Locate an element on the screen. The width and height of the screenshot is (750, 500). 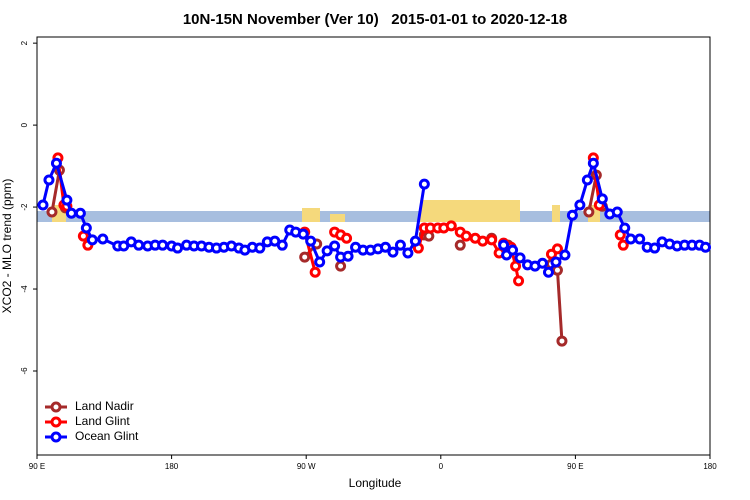
y-tick-label: -2 is located at coordinates (24, 207).